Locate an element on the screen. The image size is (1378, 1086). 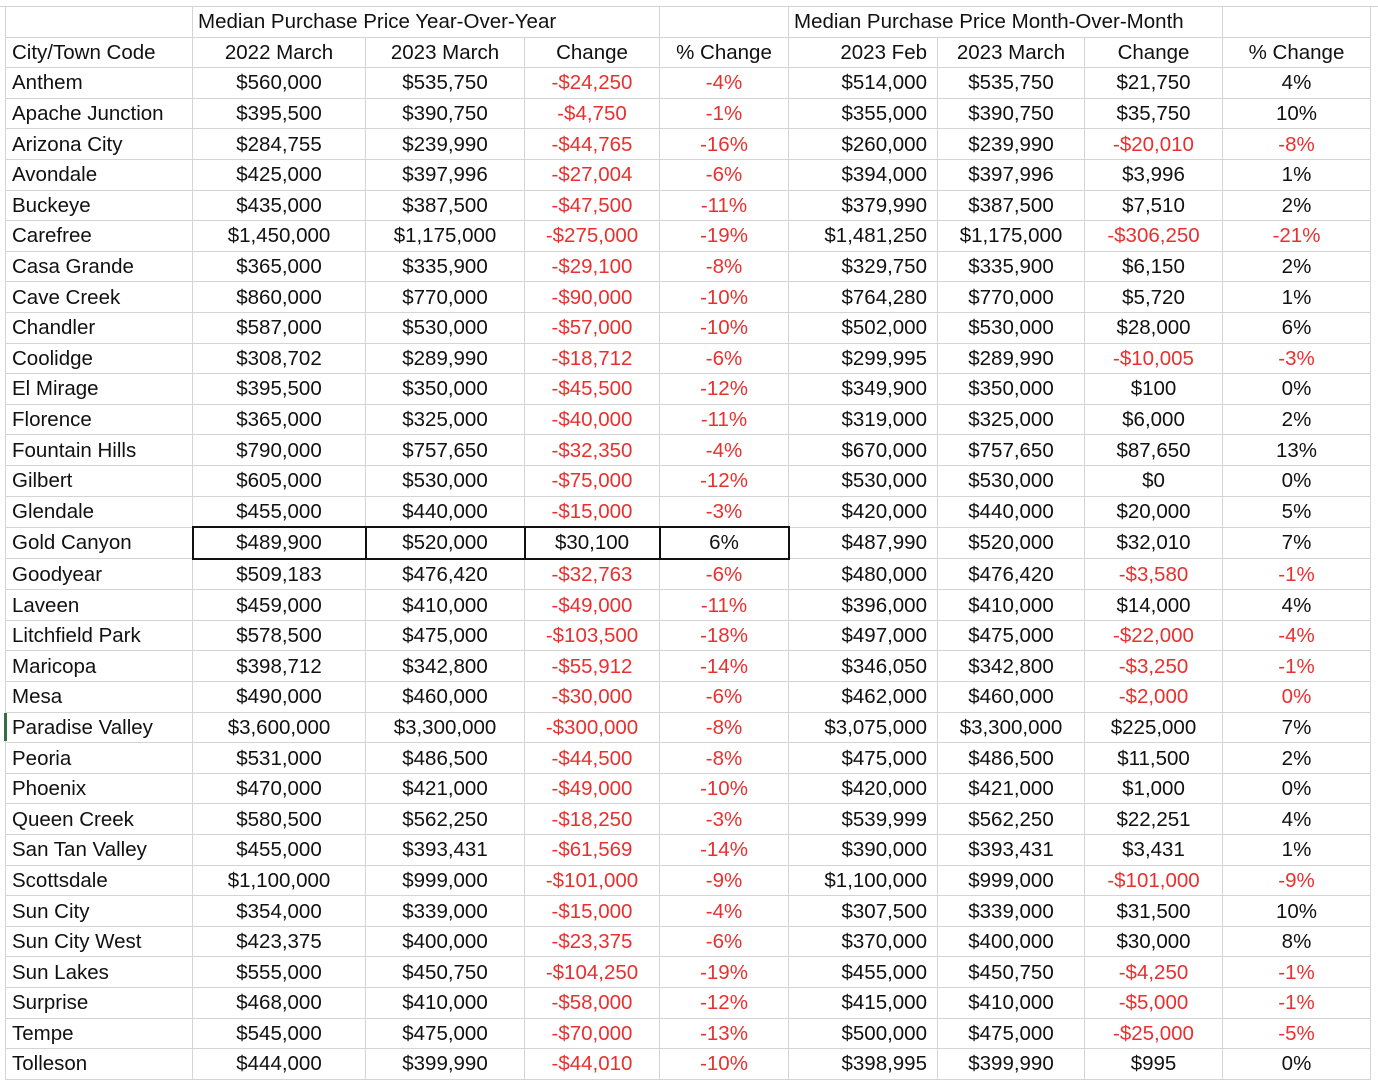
cell-city: Florence is located at coordinates (99, 419).